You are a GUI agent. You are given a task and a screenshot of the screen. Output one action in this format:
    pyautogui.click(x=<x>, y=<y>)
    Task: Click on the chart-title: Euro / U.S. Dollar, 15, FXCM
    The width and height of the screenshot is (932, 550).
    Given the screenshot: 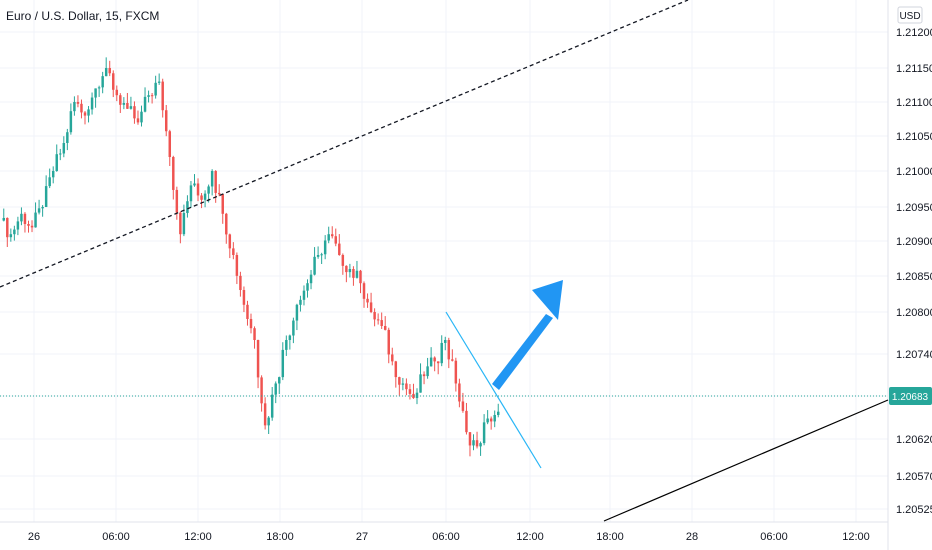 What is the action you would take?
    pyautogui.click(x=82, y=16)
    